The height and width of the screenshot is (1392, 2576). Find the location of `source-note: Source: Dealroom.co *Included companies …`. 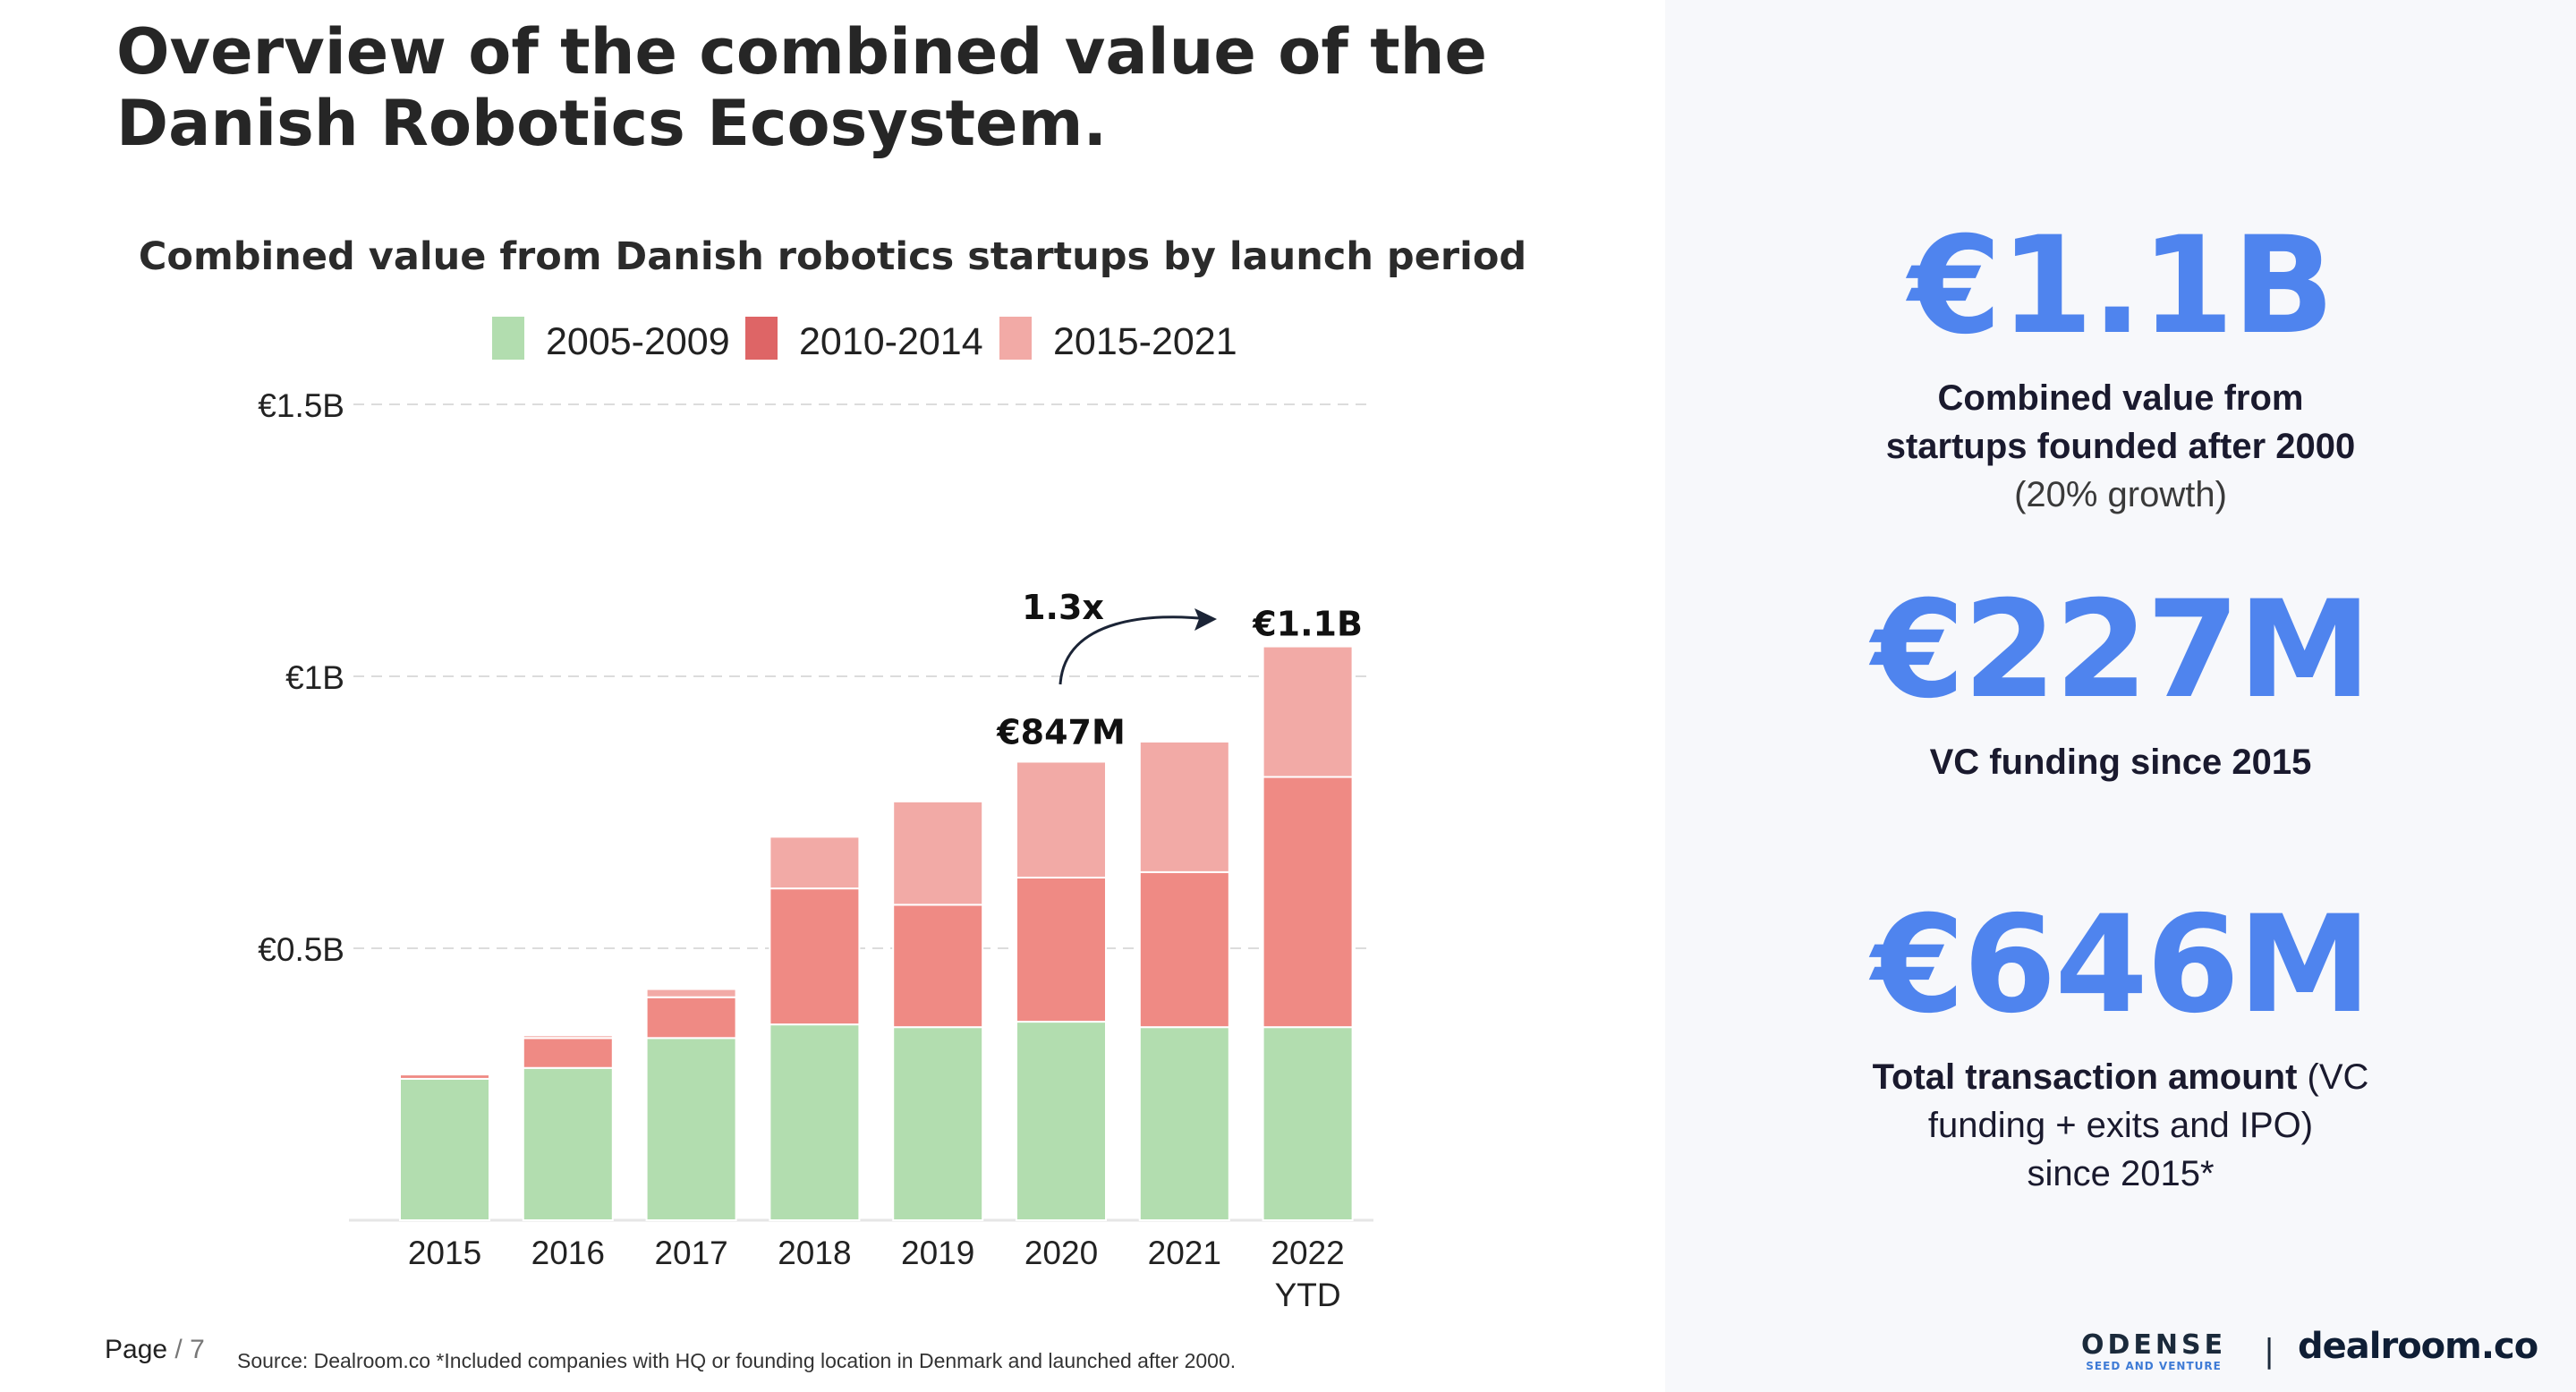

source-note: Source: Dealroom.co *Included companies … is located at coordinates (737, 1360).